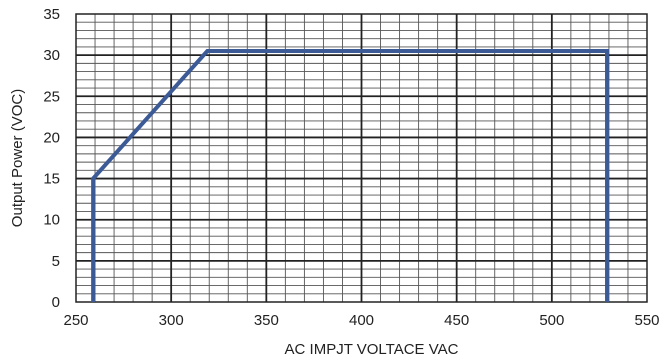 This screenshot has width=666, height=361. Describe the element at coordinates (456, 320) in the screenshot. I see `x-tick-label: 450` at that location.